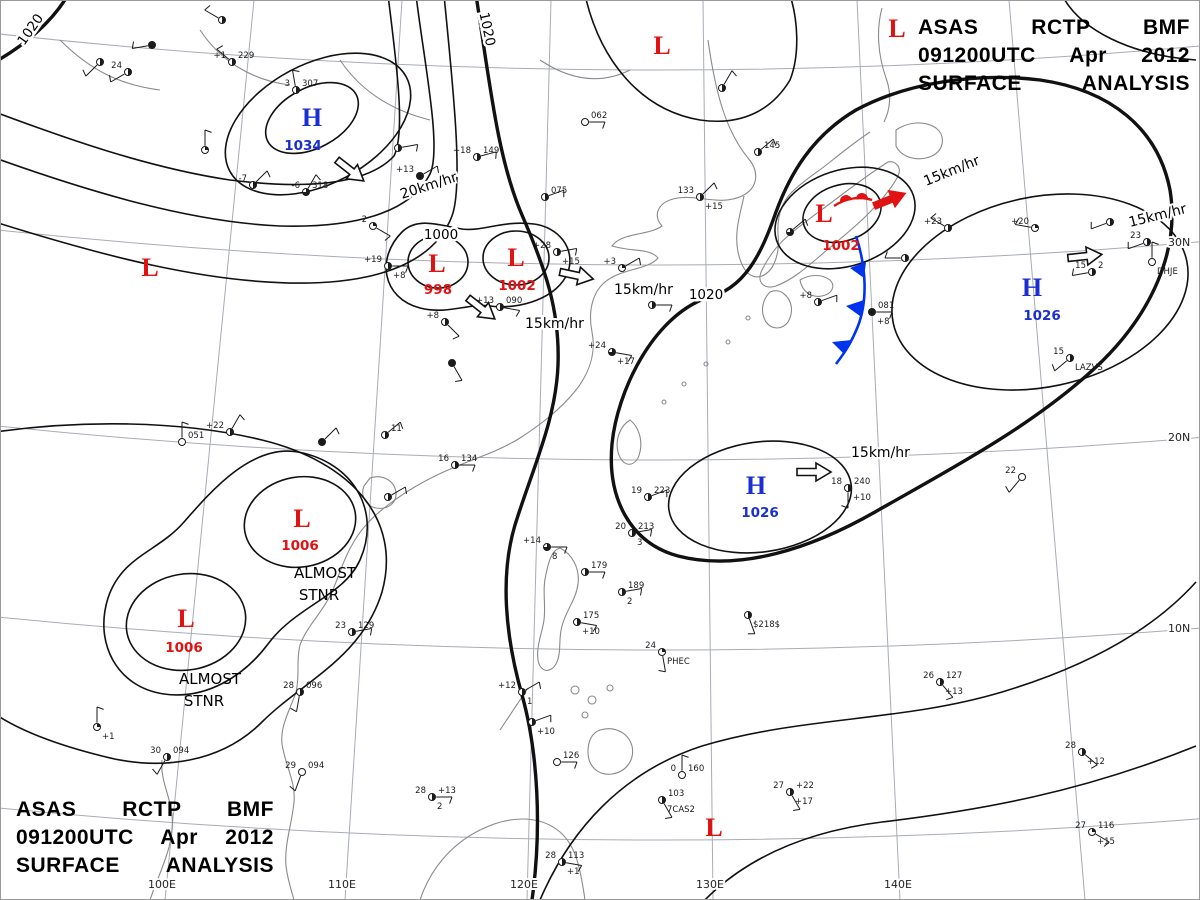 Image resolution: width=1200 pixels, height=900 pixels. What do you see at coordinates (145, 809) in the screenshot?
I see `chart-id-line1: ASAS RCTP BMF` at bounding box center [145, 809].